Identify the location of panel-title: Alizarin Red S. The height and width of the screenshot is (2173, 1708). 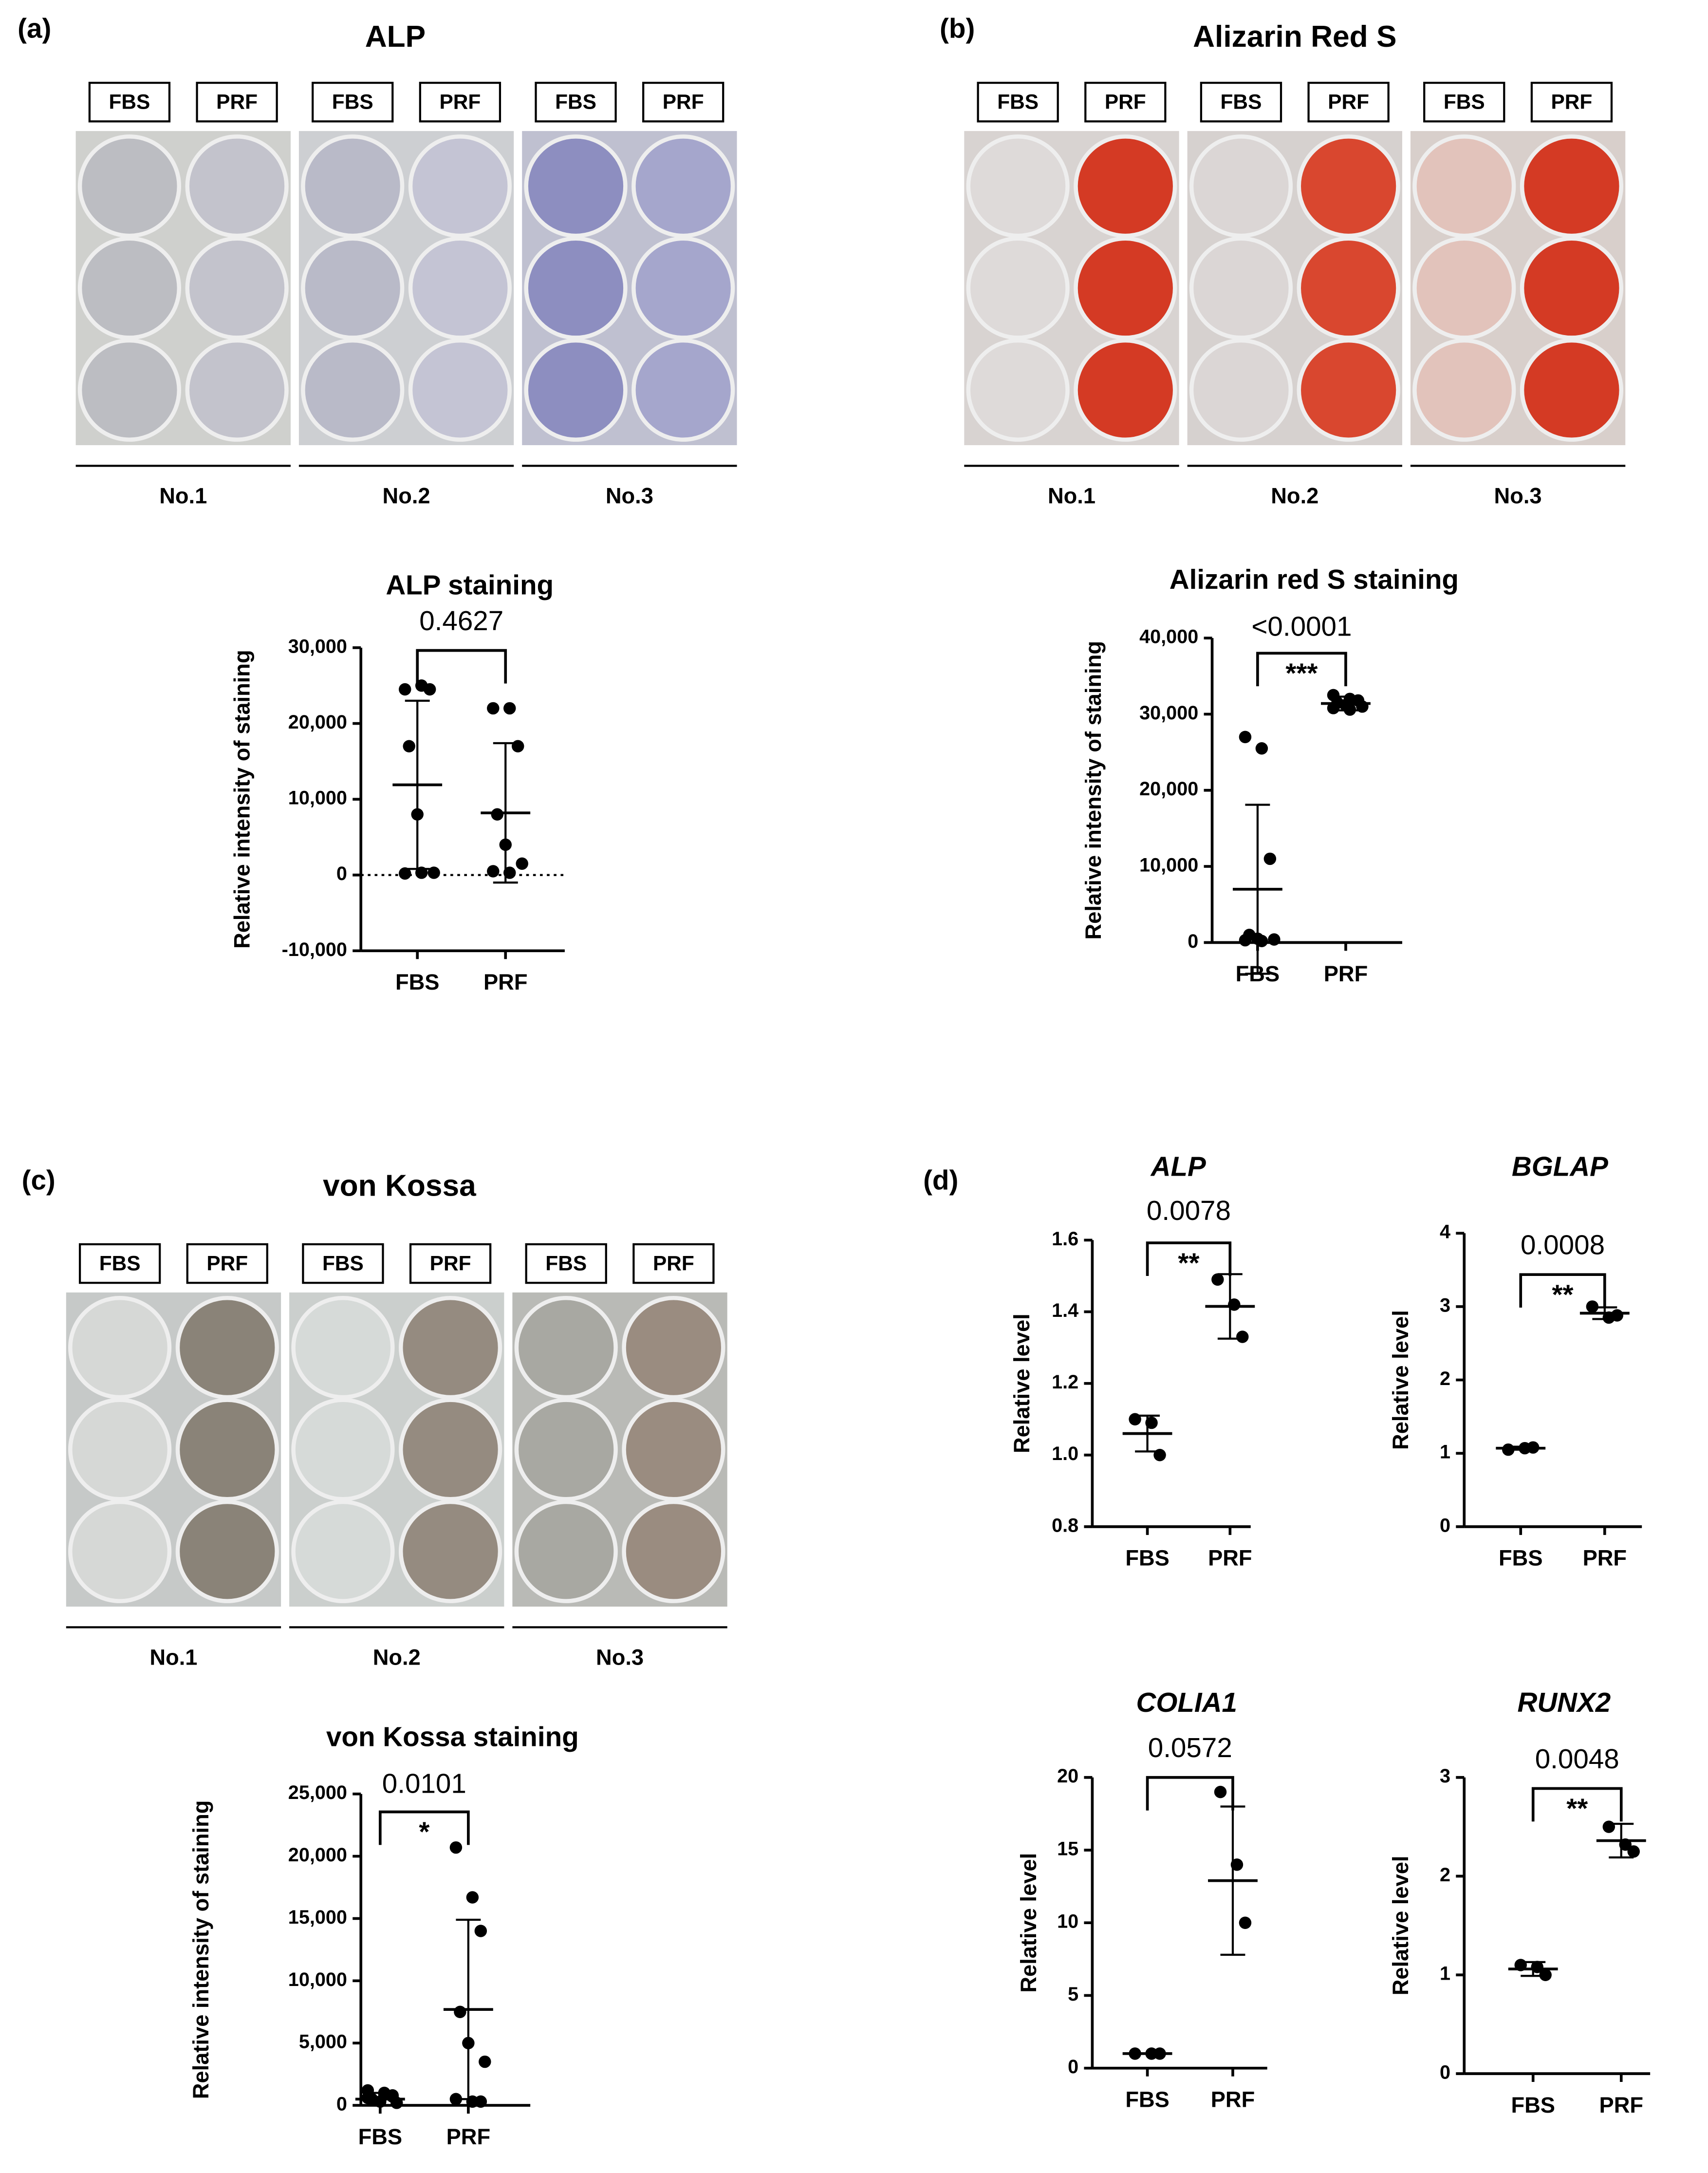
(1294, 37).